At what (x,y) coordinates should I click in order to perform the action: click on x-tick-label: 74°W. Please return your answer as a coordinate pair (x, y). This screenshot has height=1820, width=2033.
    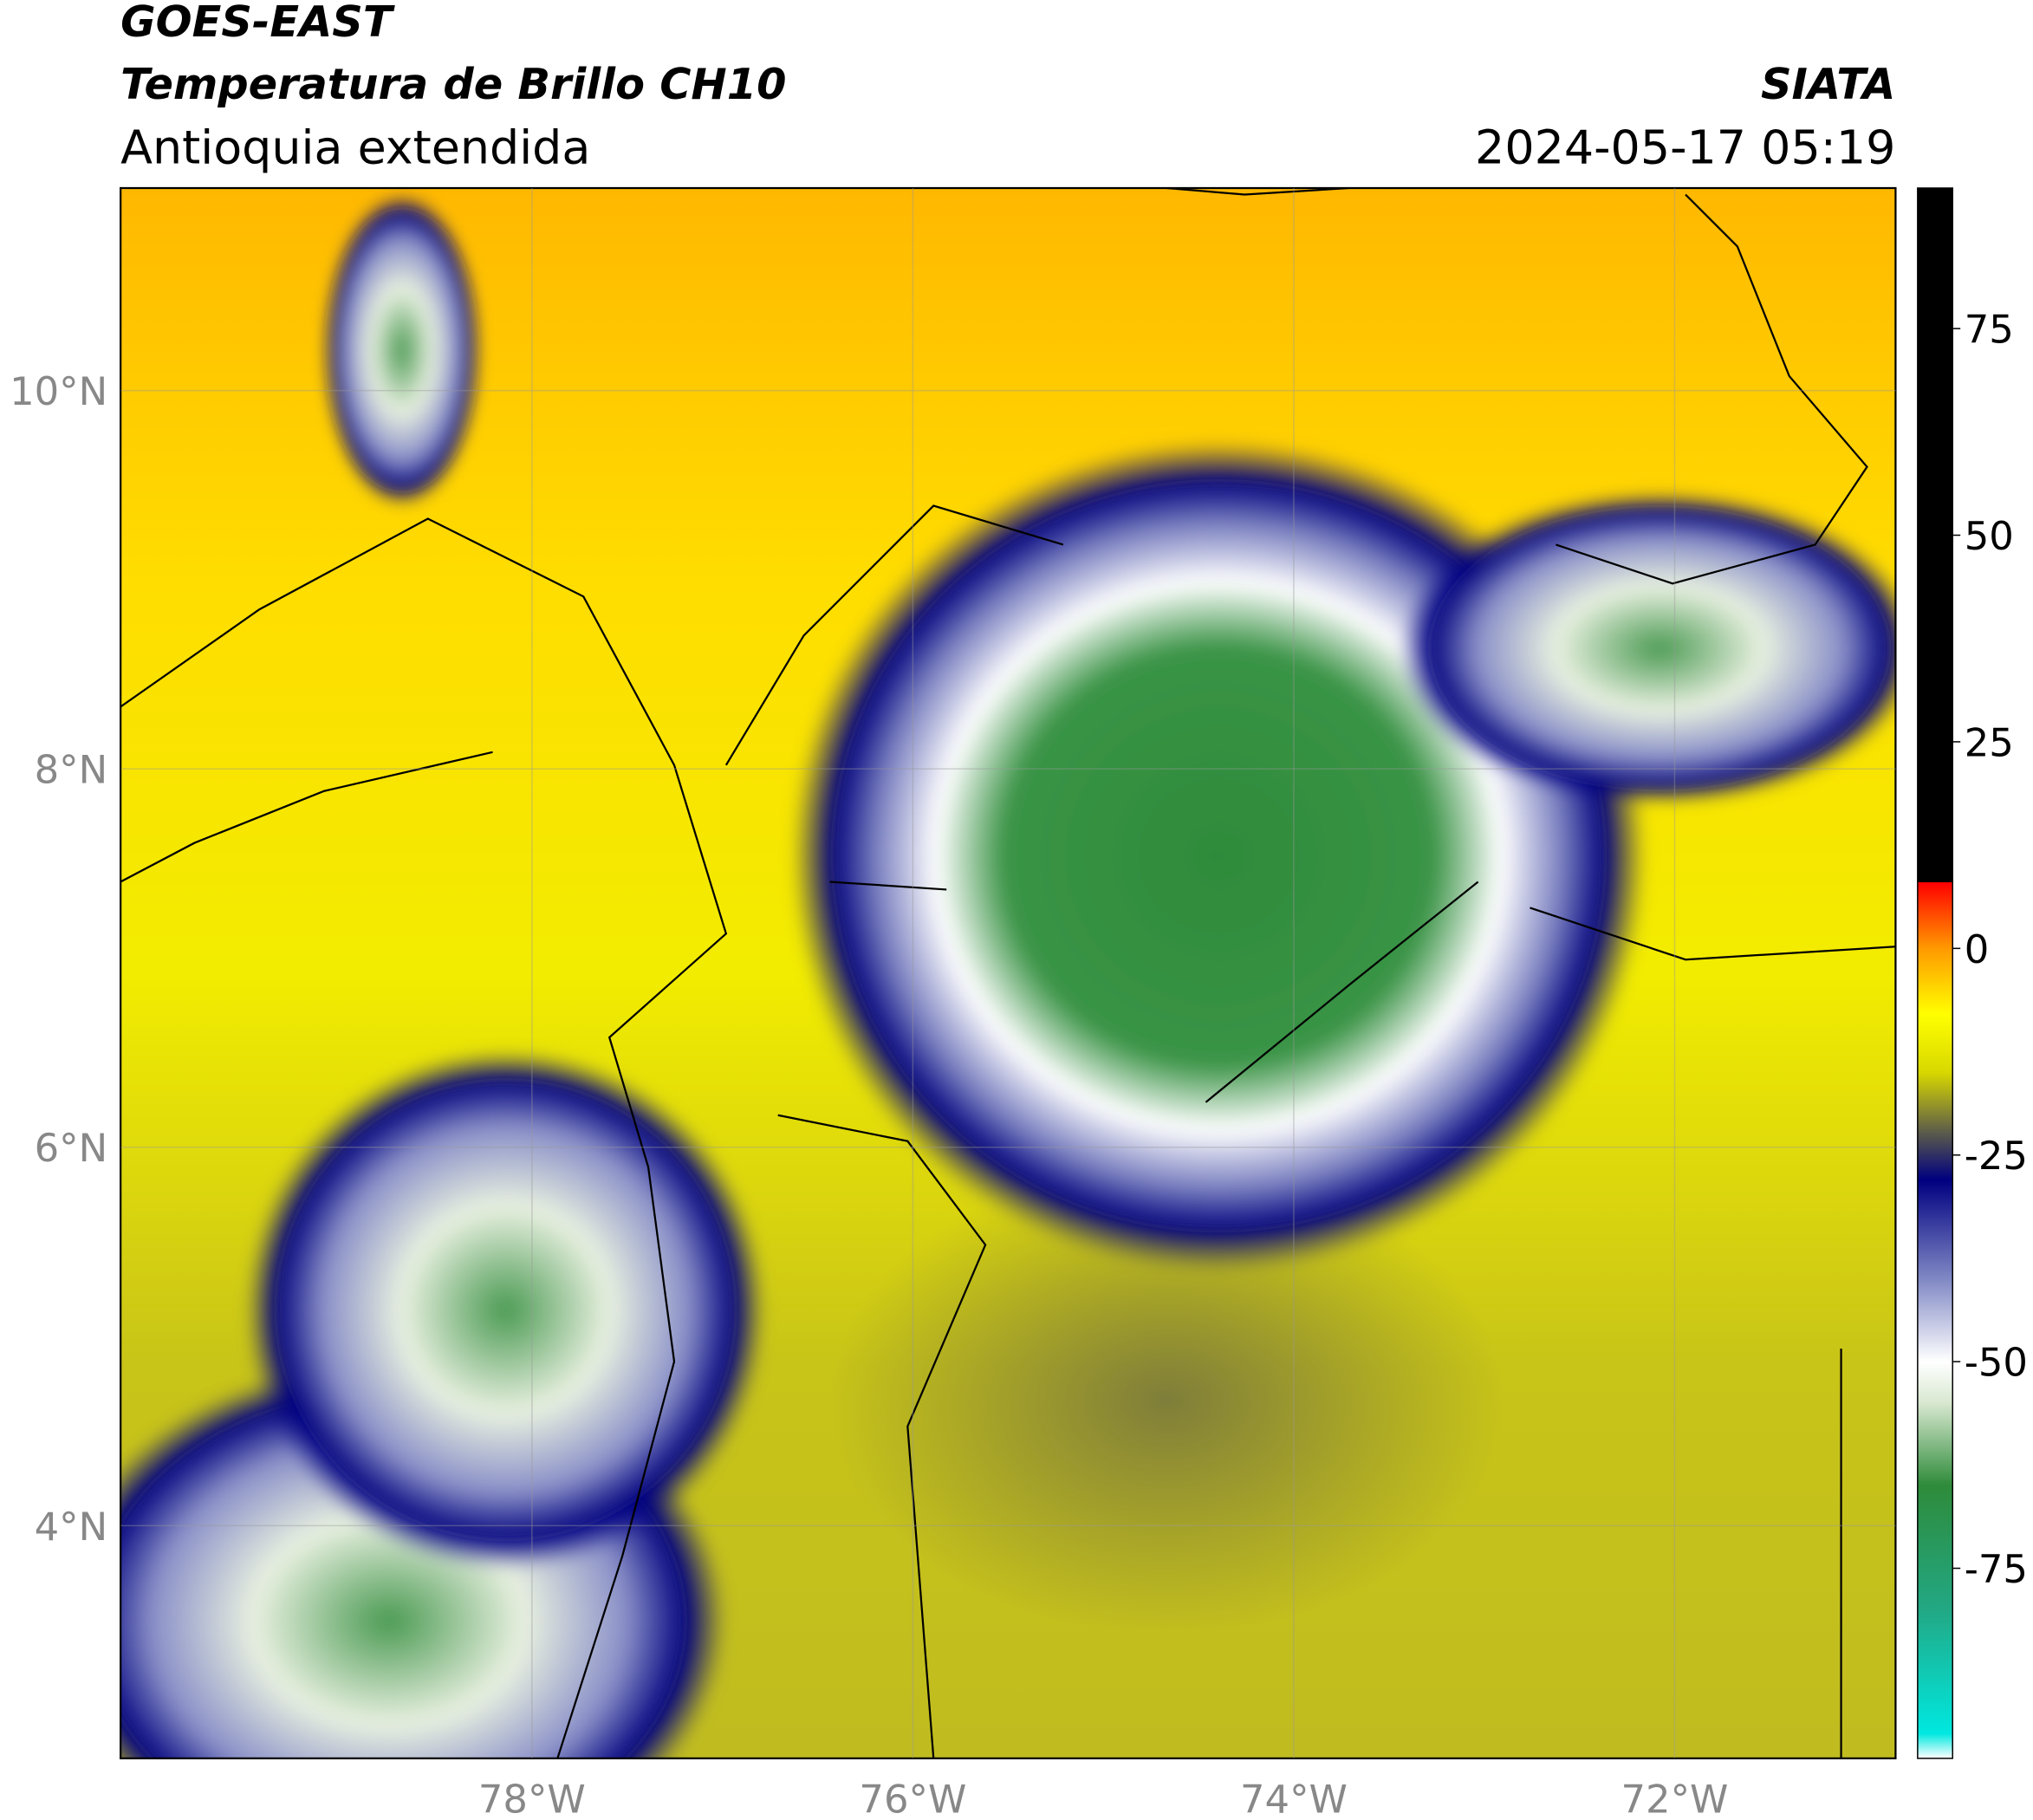
    Looking at the image, I should click on (1294, 1798).